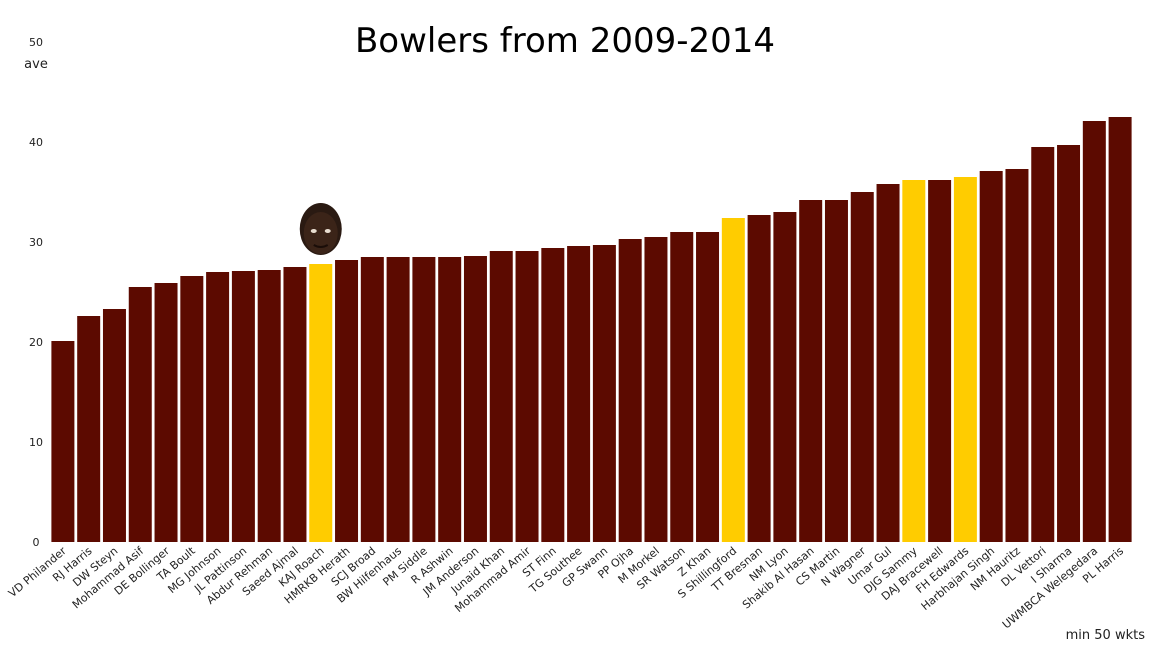 This screenshot has height=654, width=1158. I want to click on bar-kaj-roach, so click(321, 403).